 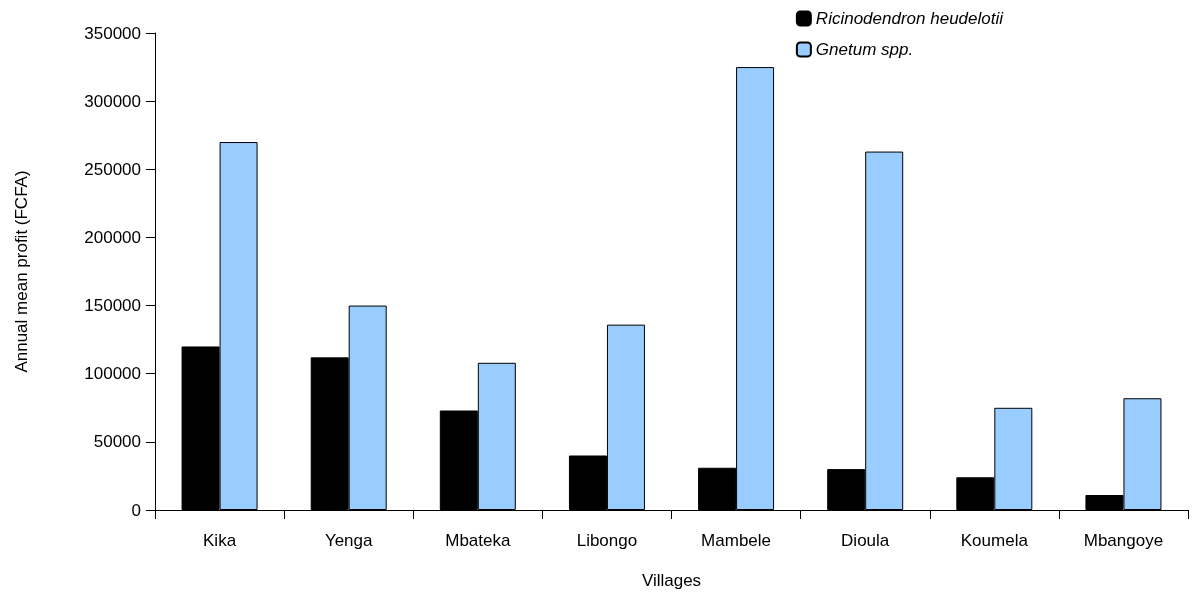 What do you see at coordinates (671, 580) in the screenshot?
I see `x-axis-title: Villages` at bounding box center [671, 580].